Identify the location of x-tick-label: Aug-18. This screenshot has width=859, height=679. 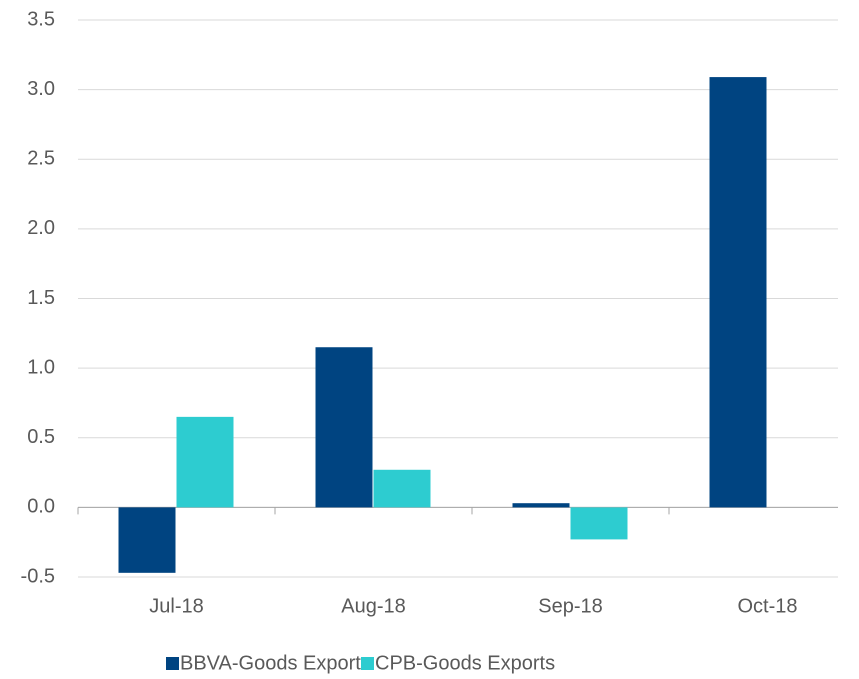
(373, 606).